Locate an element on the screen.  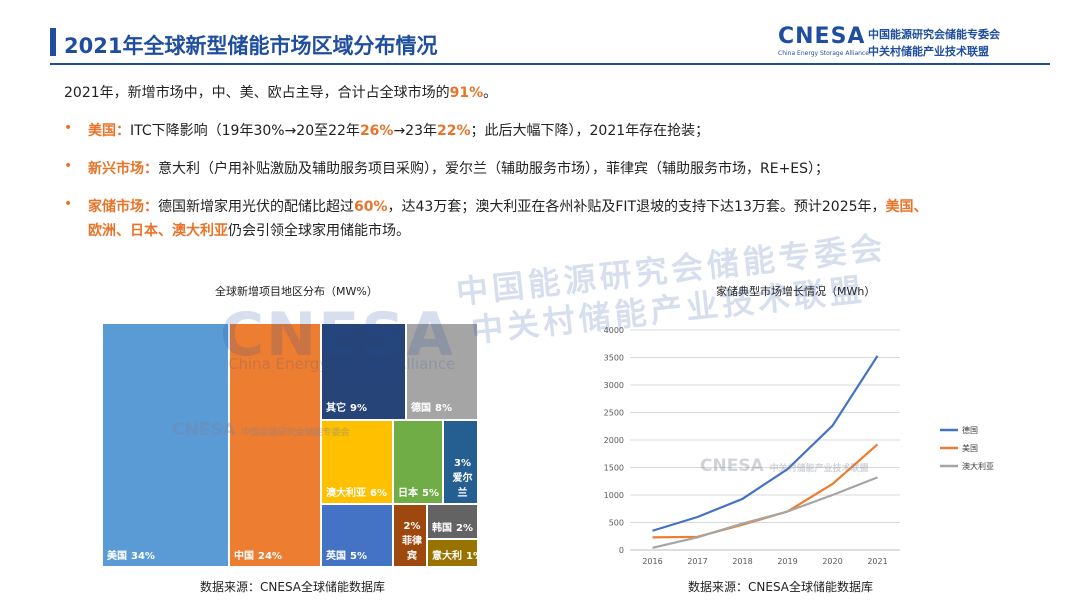
treemap-tile: 韩国 2% is located at coordinates (452, 521).